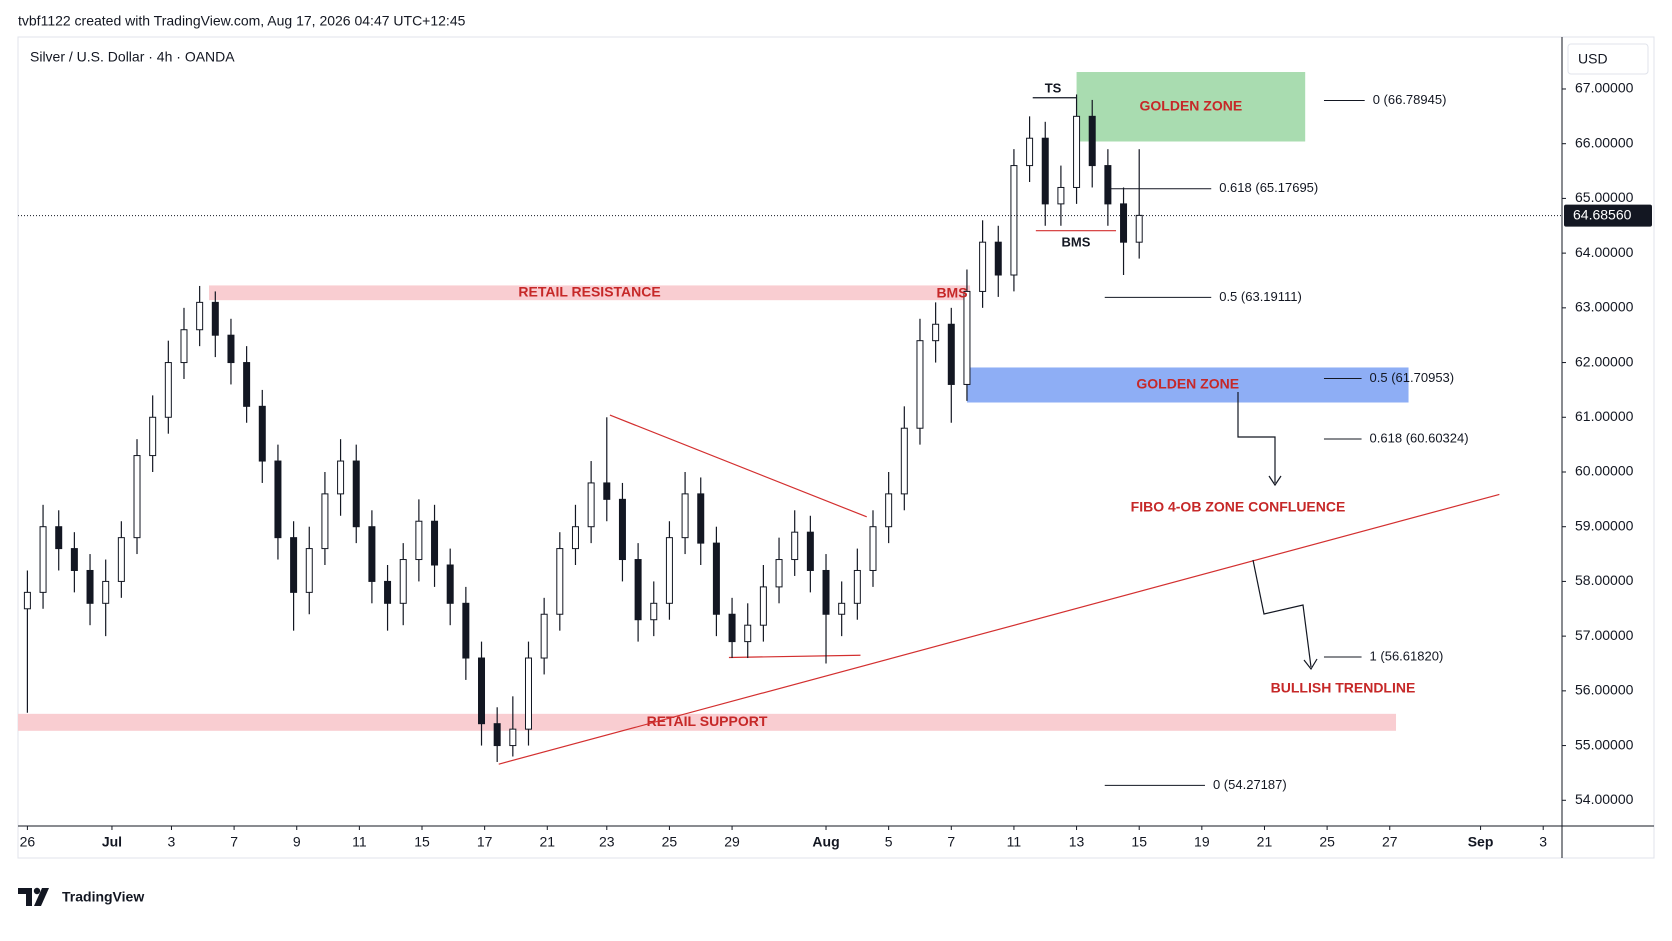 The height and width of the screenshot is (941, 1672). I want to click on brand: TradingView, so click(103, 897).